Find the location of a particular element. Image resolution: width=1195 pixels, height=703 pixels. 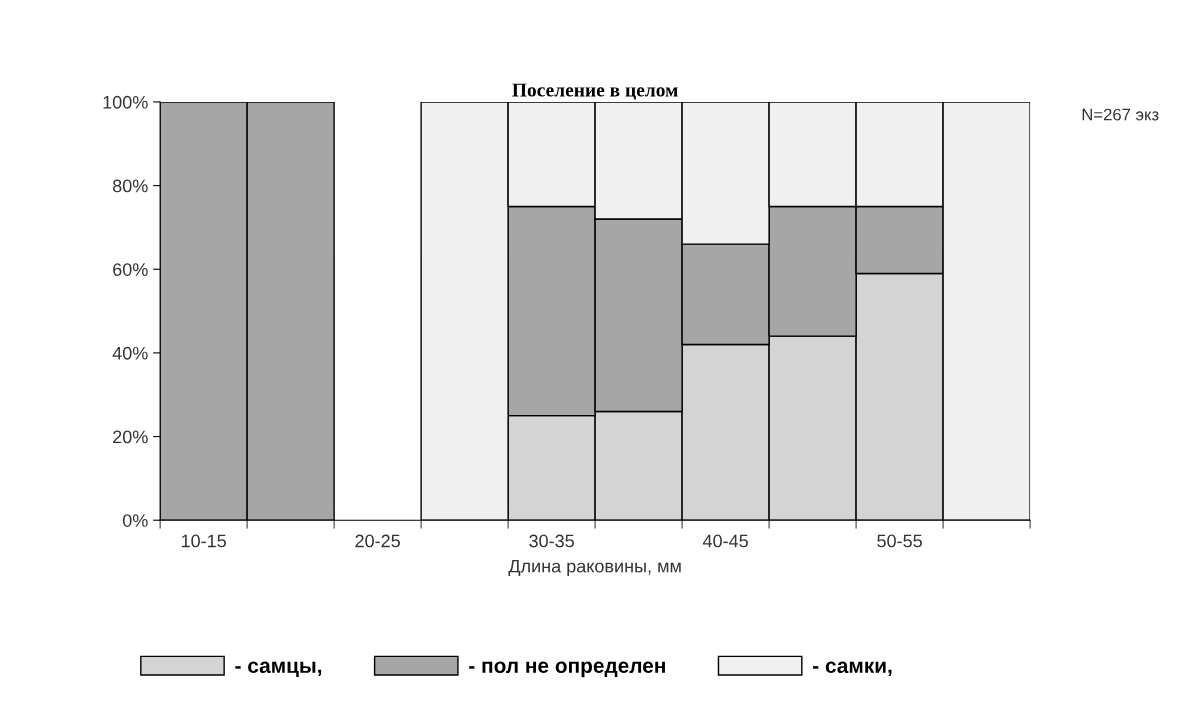

y-tick-label: 40% is located at coordinates (130, 353).